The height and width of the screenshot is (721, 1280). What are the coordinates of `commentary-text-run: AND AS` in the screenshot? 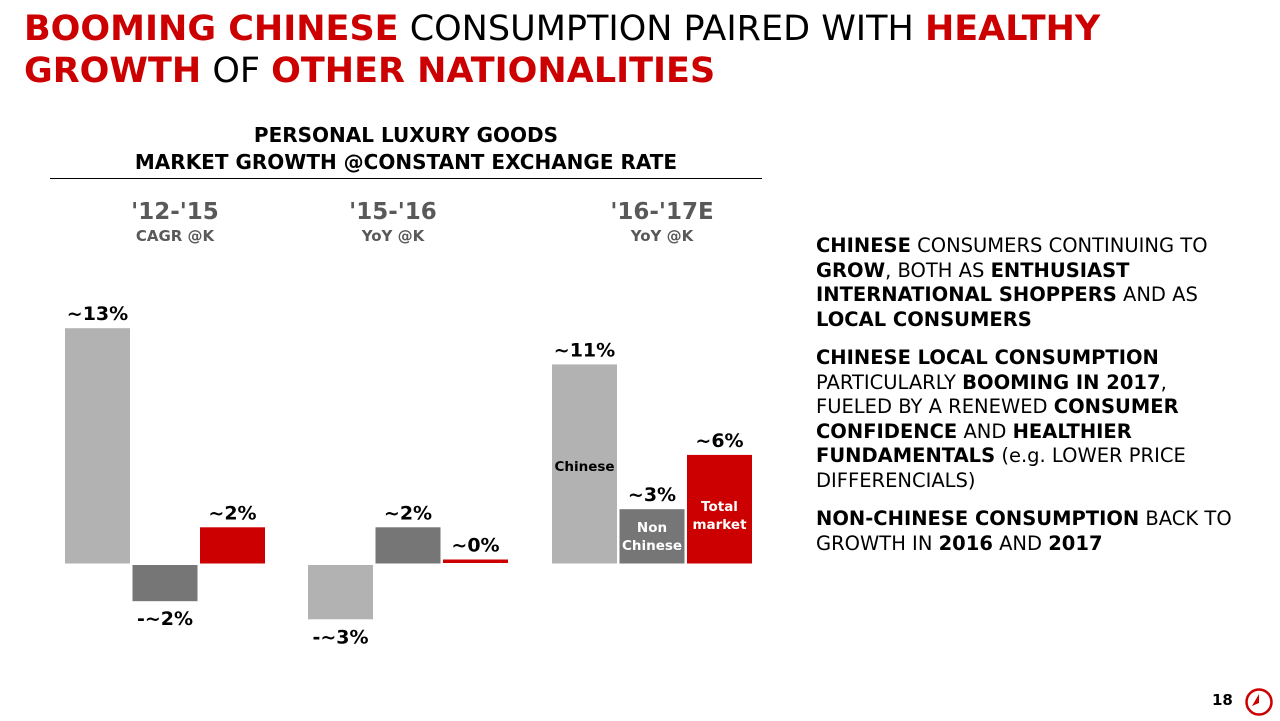 It's located at (1157, 294).